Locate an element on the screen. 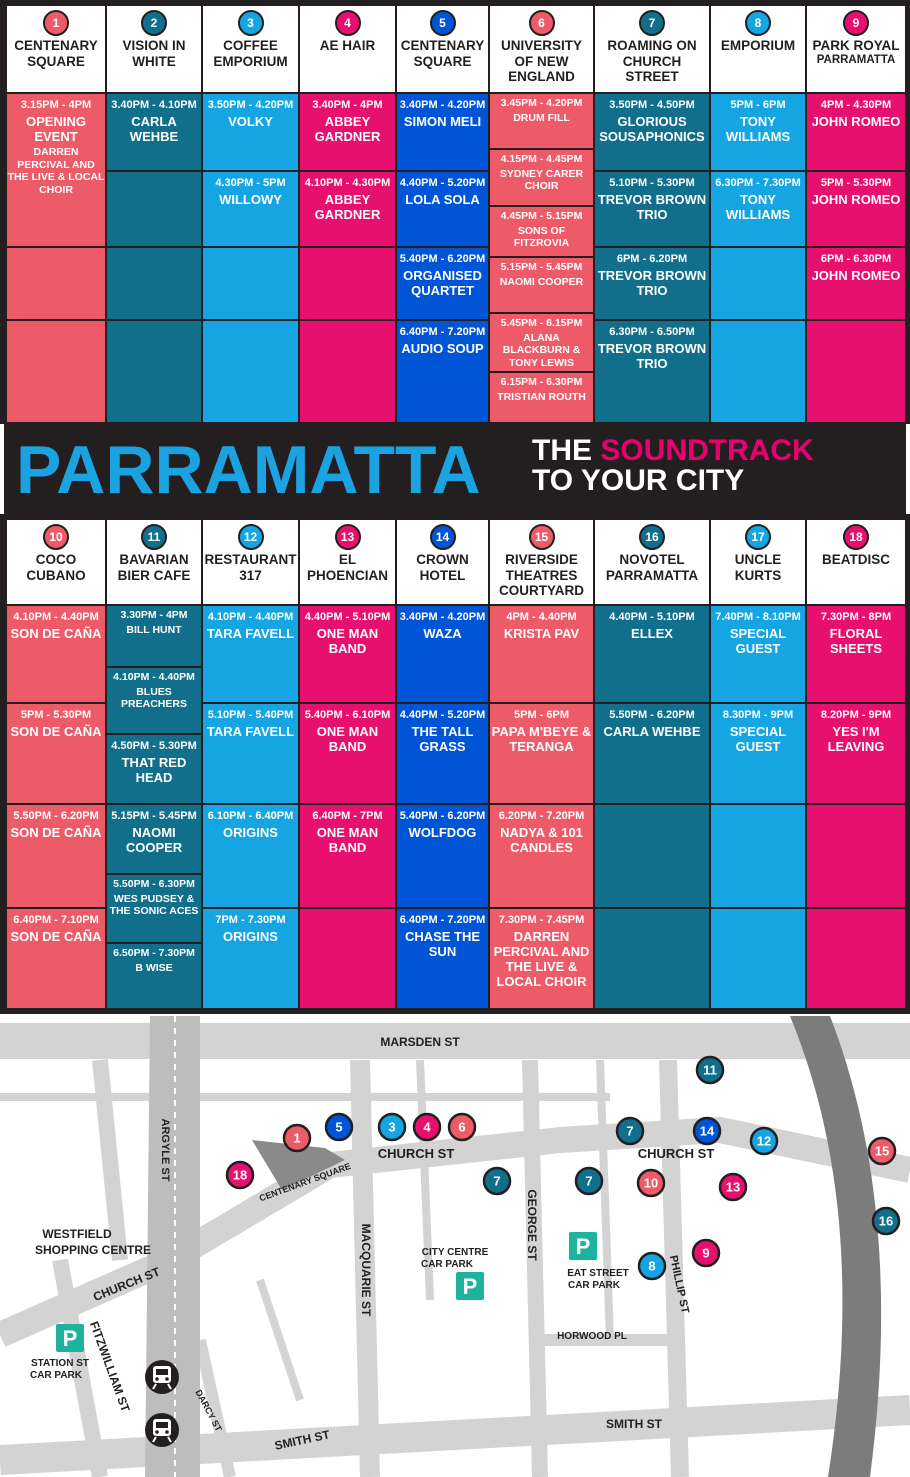 The height and width of the screenshot is (1477, 910). phillip-street is located at coordinates (674, 1268).